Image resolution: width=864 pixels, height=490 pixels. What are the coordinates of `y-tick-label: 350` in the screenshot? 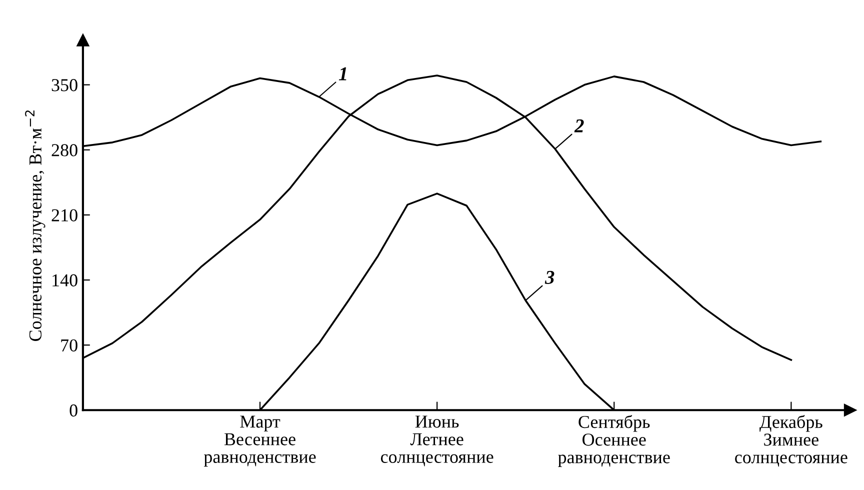 It's located at (65, 85).